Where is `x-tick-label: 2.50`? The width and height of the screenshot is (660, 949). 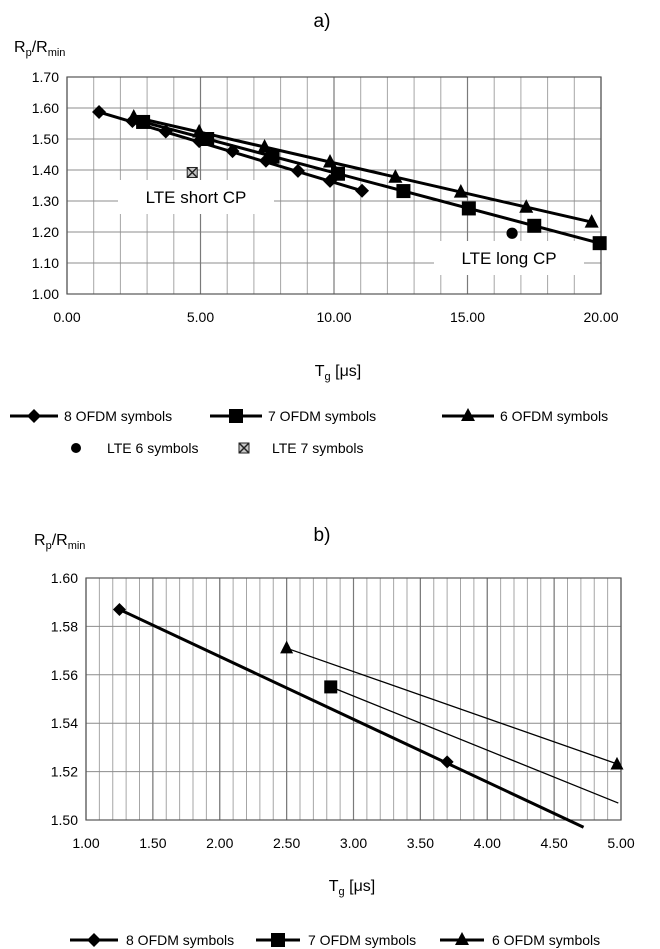
x-tick-label: 2.50 is located at coordinates (286, 843).